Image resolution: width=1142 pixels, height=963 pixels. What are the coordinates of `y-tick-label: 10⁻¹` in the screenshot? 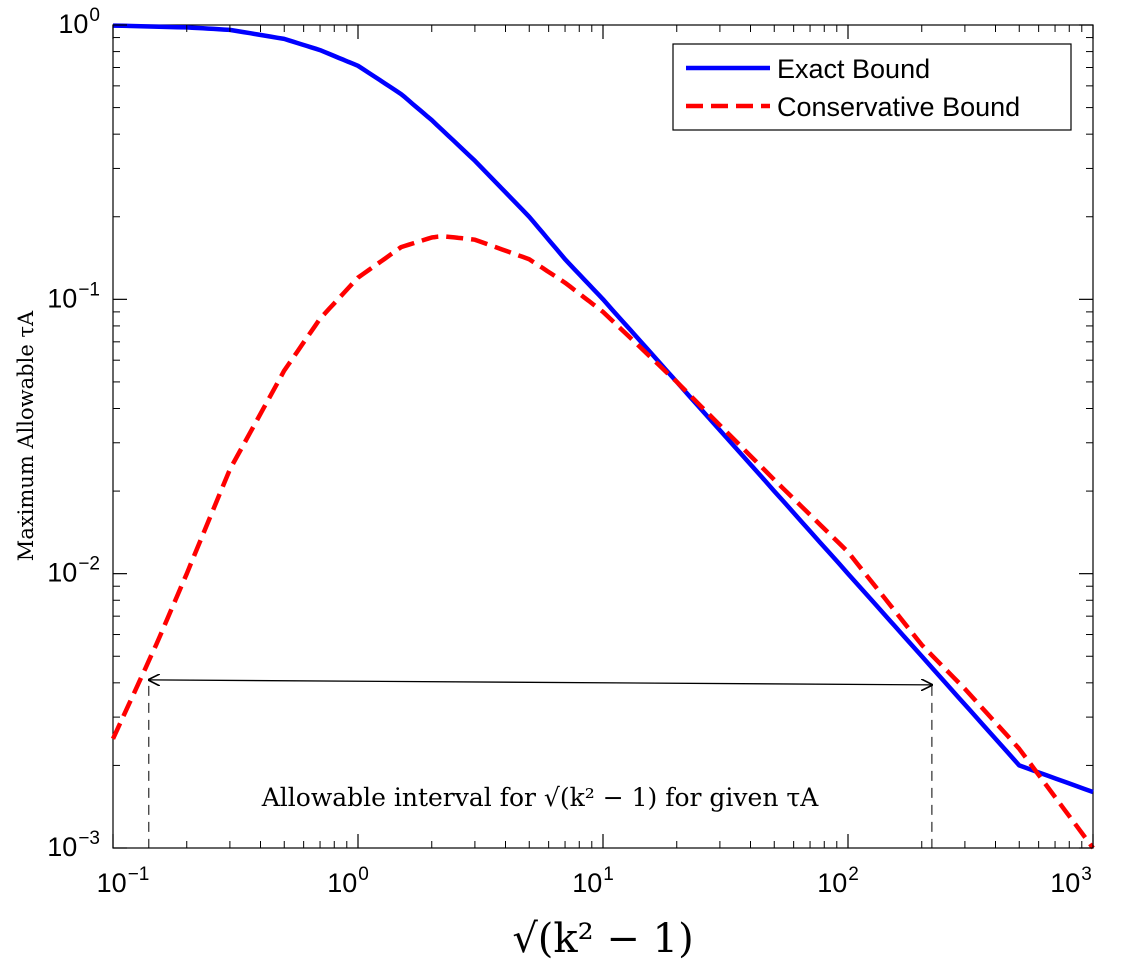 It's located at (73, 296).